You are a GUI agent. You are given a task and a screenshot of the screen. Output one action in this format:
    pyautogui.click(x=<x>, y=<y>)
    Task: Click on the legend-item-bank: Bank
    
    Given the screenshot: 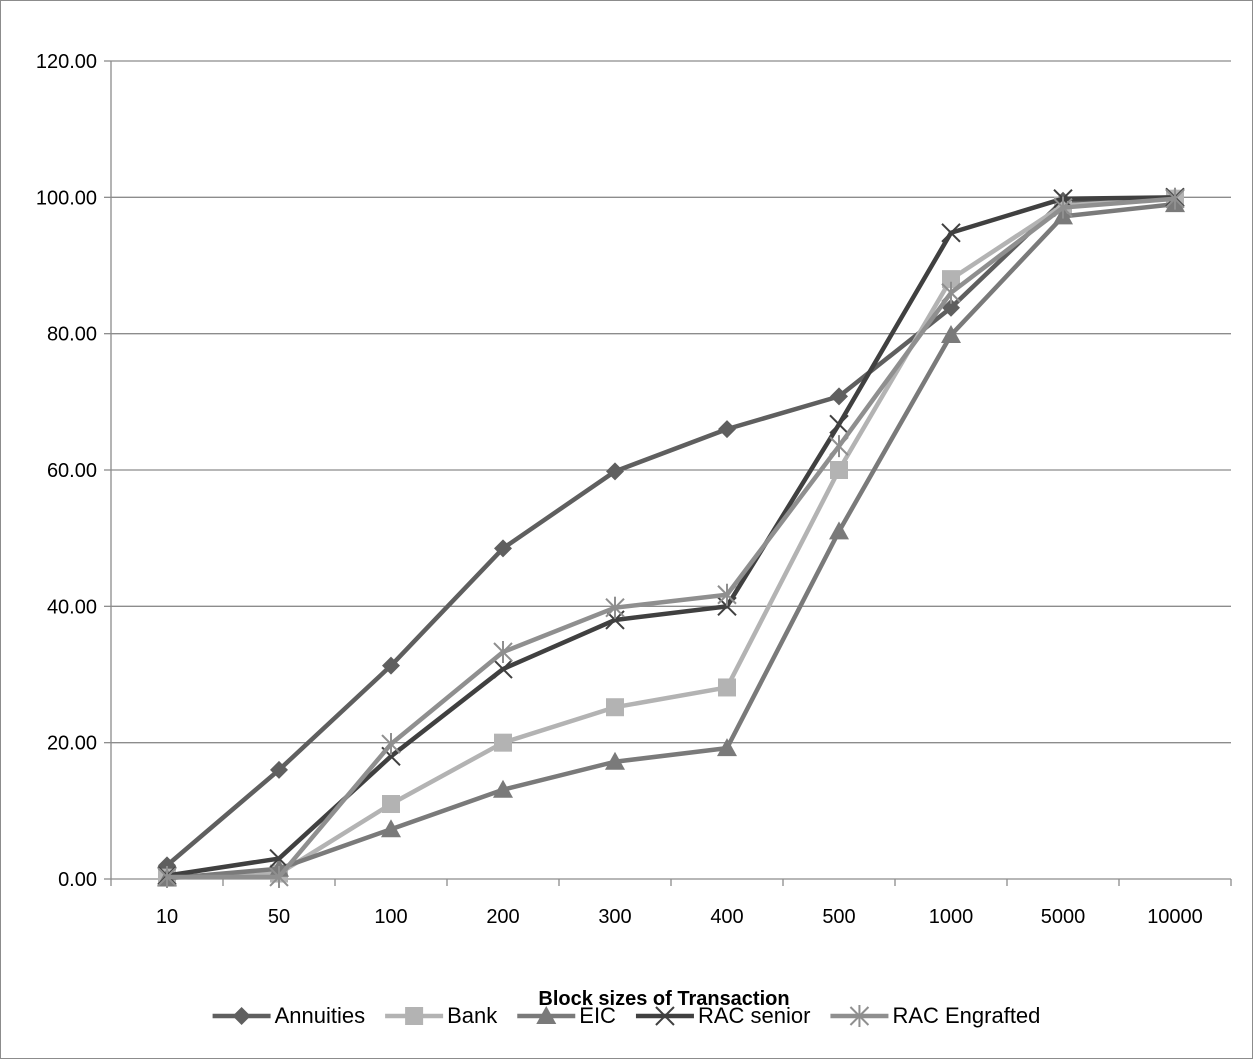 What is the action you would take?
    pyautogui.click(x=441, y=1015)
    